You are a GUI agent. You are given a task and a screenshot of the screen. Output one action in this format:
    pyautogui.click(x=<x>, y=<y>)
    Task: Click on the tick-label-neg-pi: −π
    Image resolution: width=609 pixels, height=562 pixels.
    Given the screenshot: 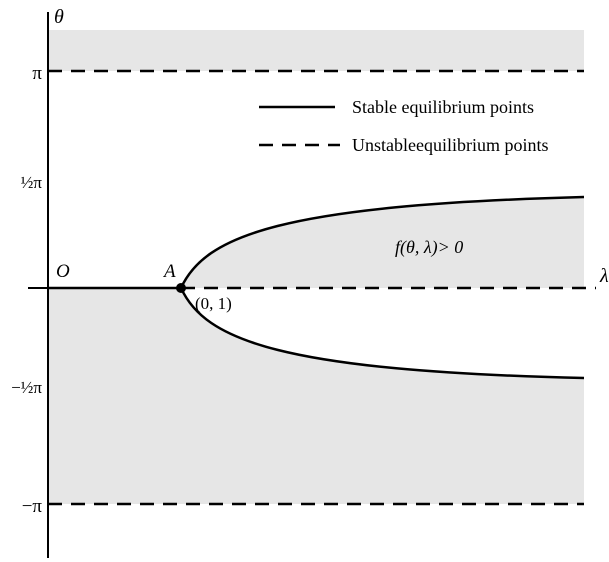 What is the action you would take?
    pyautogui.click(x=32, y=506)
    